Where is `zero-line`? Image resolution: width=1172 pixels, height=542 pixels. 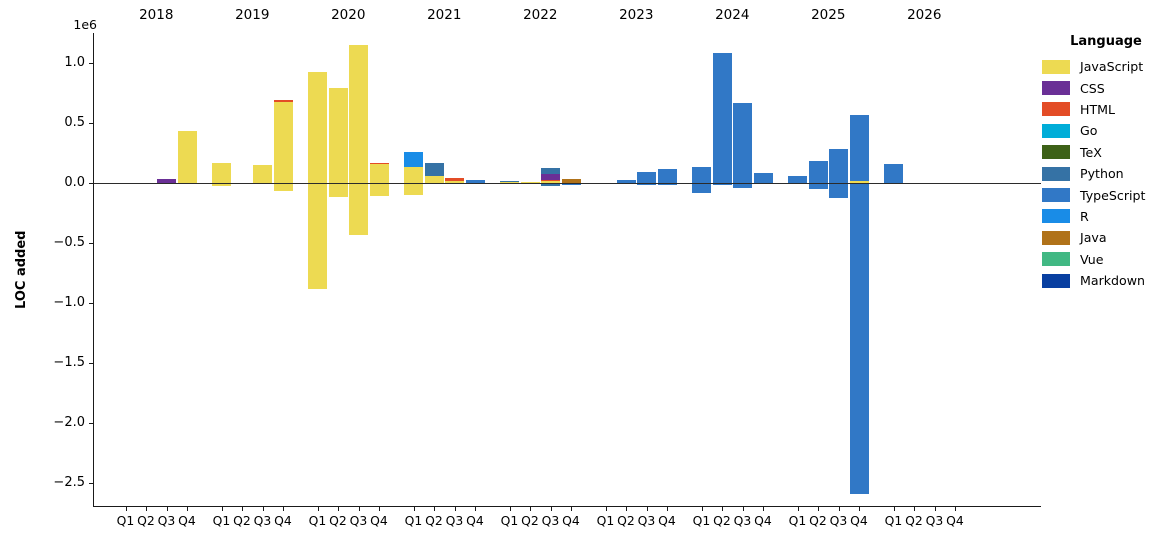 zero-line is located at coordinates (567, 183).